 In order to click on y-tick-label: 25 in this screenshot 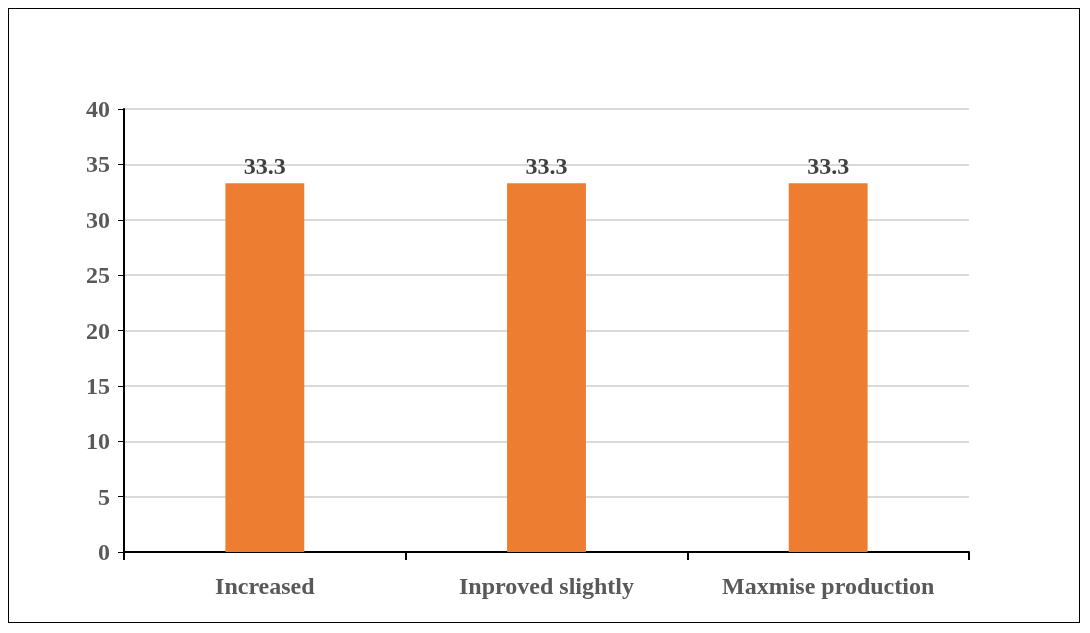, I will do `click(98, 275)`.